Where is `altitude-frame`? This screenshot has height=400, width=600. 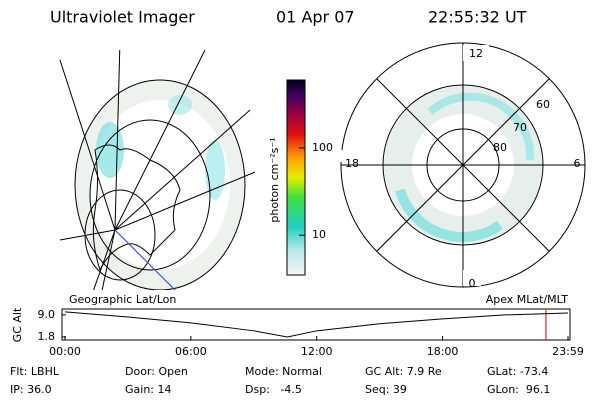 altitude-frame is located at coordinates (316, 324).